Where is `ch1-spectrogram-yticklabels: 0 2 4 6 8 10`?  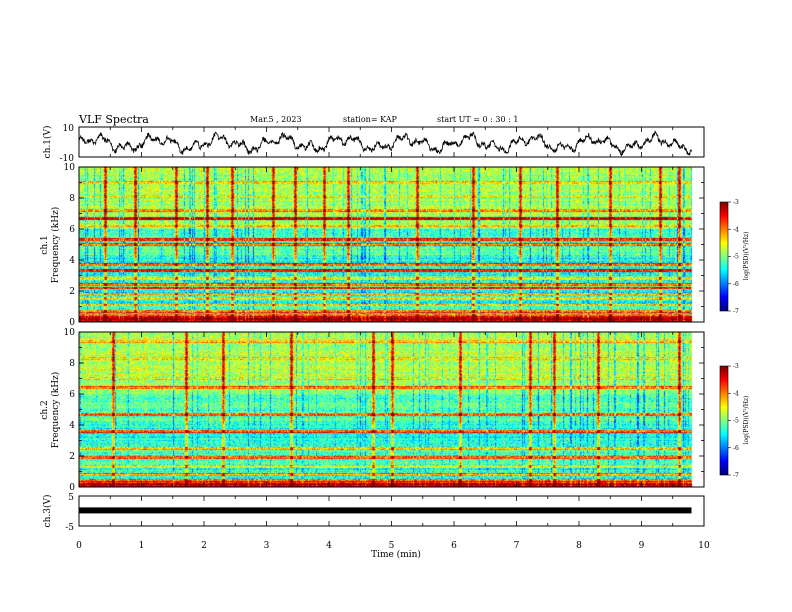
ch1-spectrogram-yticklabels: 0 2 4 6 8 10 is located at coordinates (70, 245).